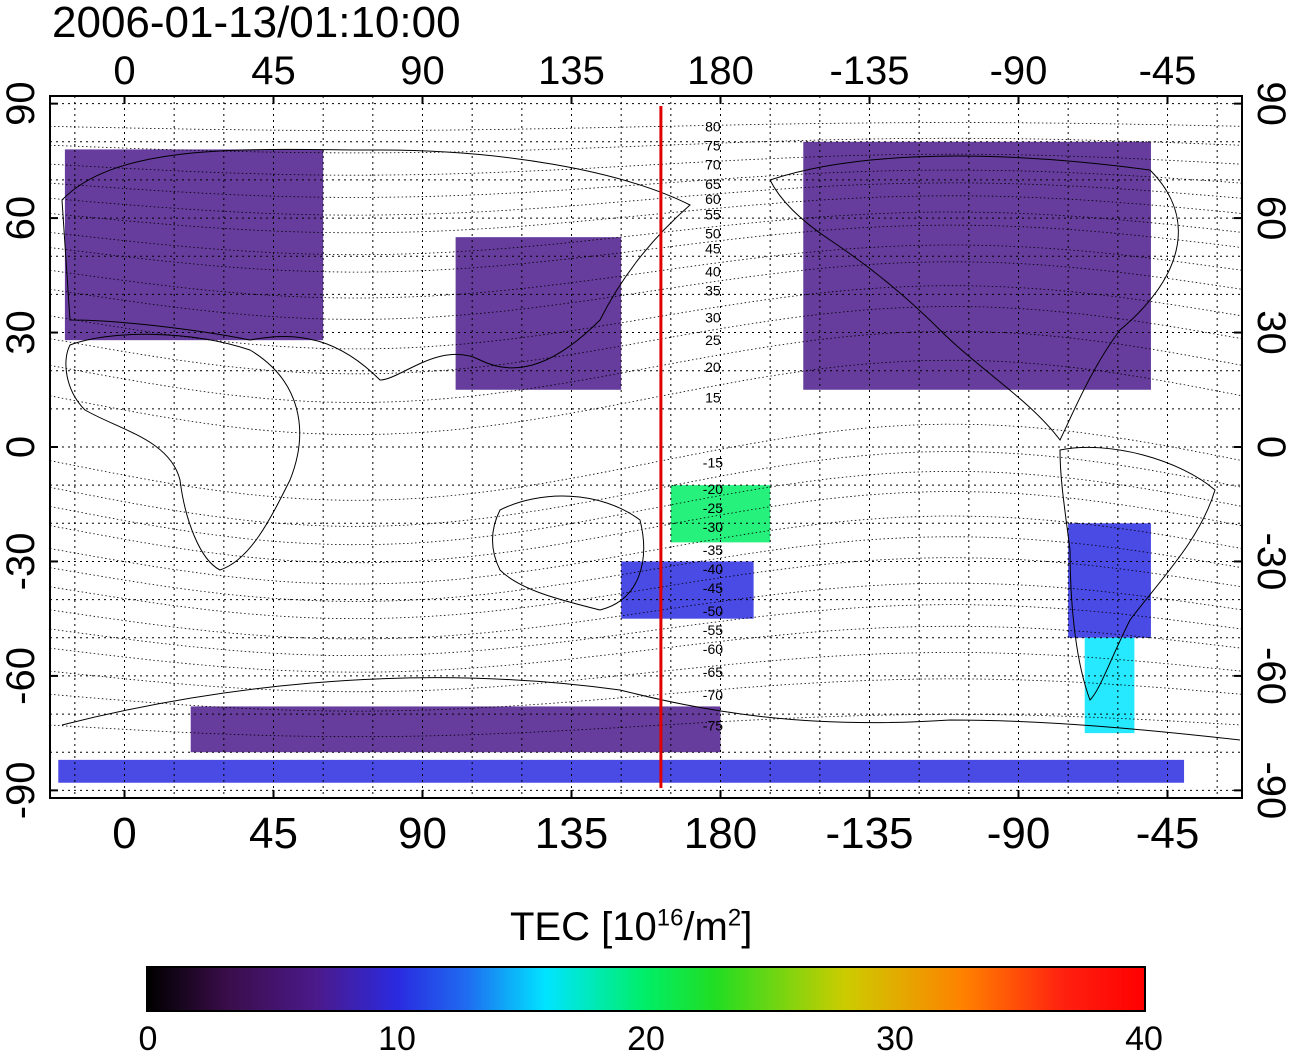  I want to click on lon-tick-label-top: 90, so click(422, 71).